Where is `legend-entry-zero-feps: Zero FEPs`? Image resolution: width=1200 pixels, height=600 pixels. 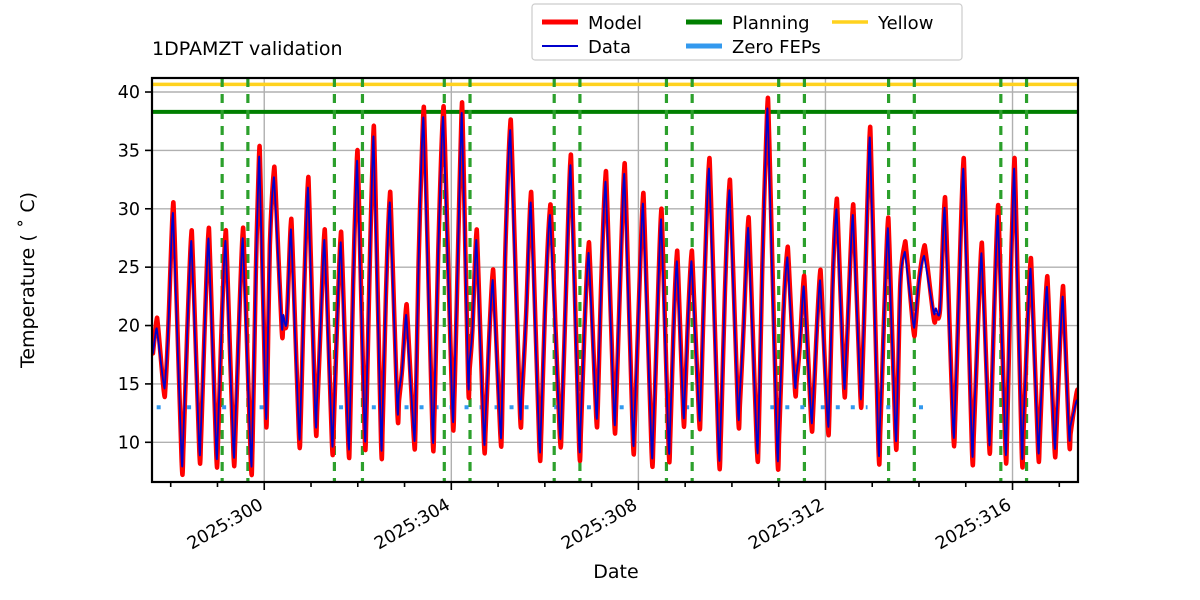 legend-entry-zero-feps: Zero FEPs is located at coordinates (753, 47).